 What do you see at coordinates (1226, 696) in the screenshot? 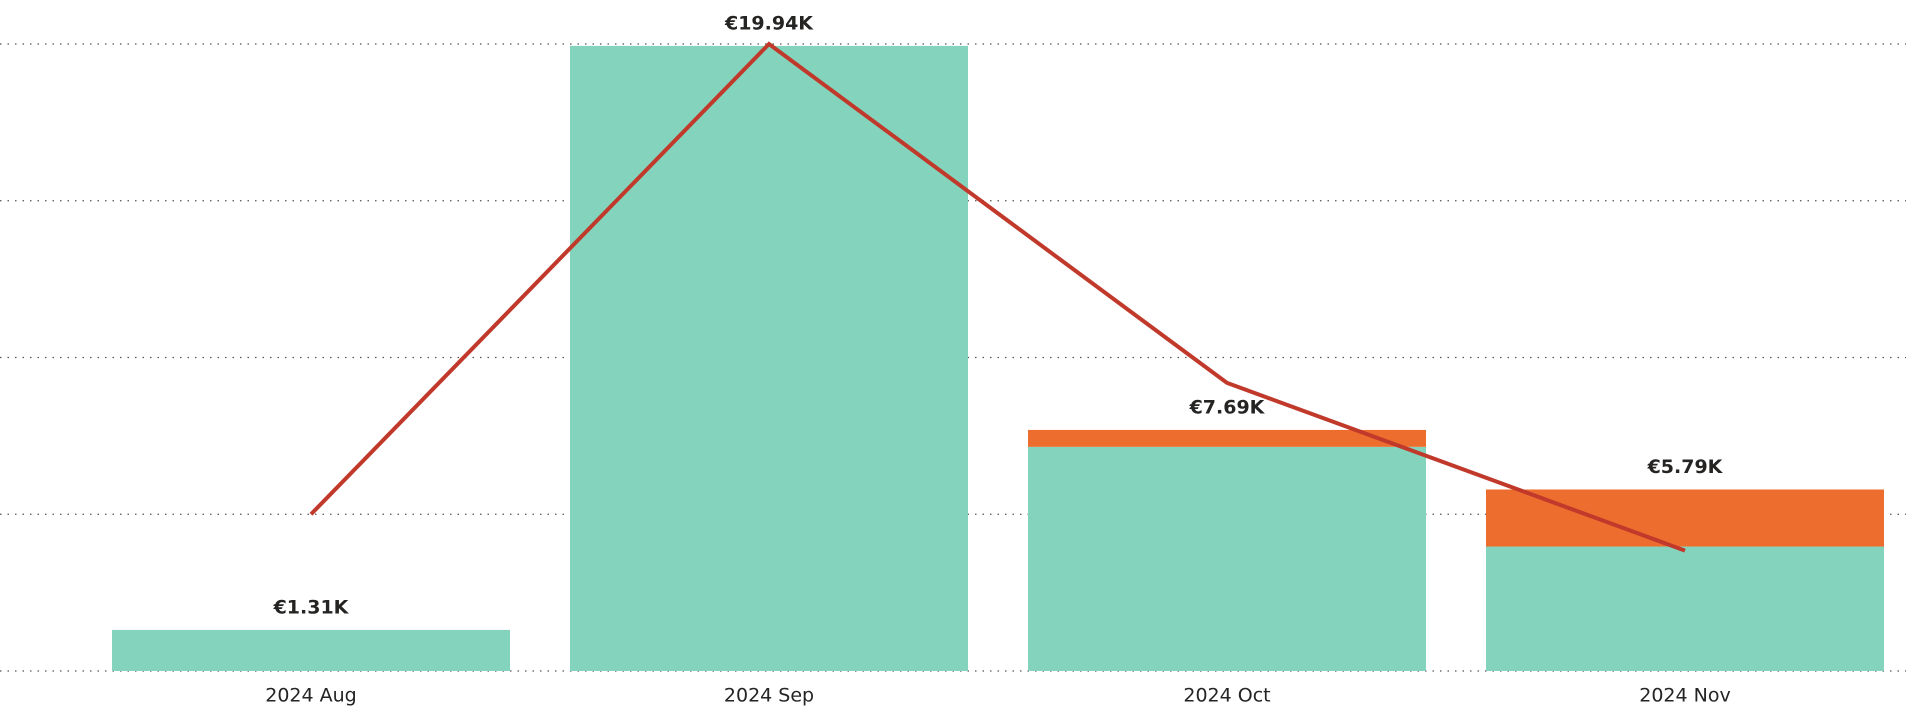
I see `x-tick-label: 2024 Oct` at bounding box center [1226, 696].